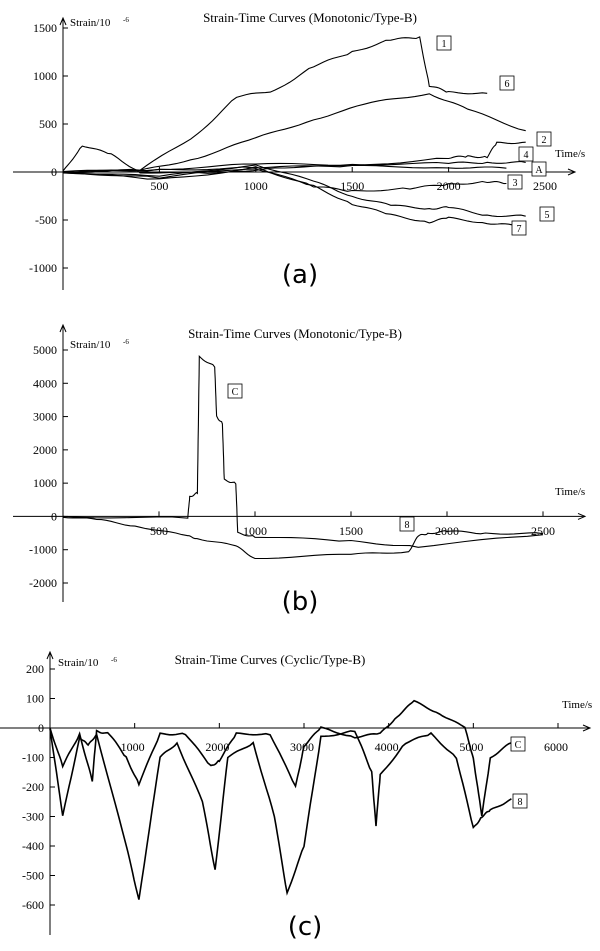  I want to click on chart-title: Strain-Time Curves (Cyclic/Type-B), so click(270, 659).